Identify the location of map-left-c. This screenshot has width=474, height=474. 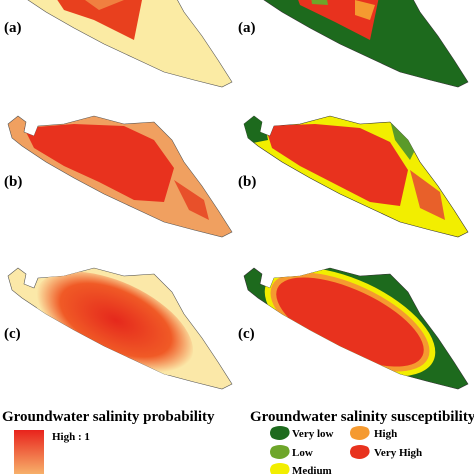
(120, 328).